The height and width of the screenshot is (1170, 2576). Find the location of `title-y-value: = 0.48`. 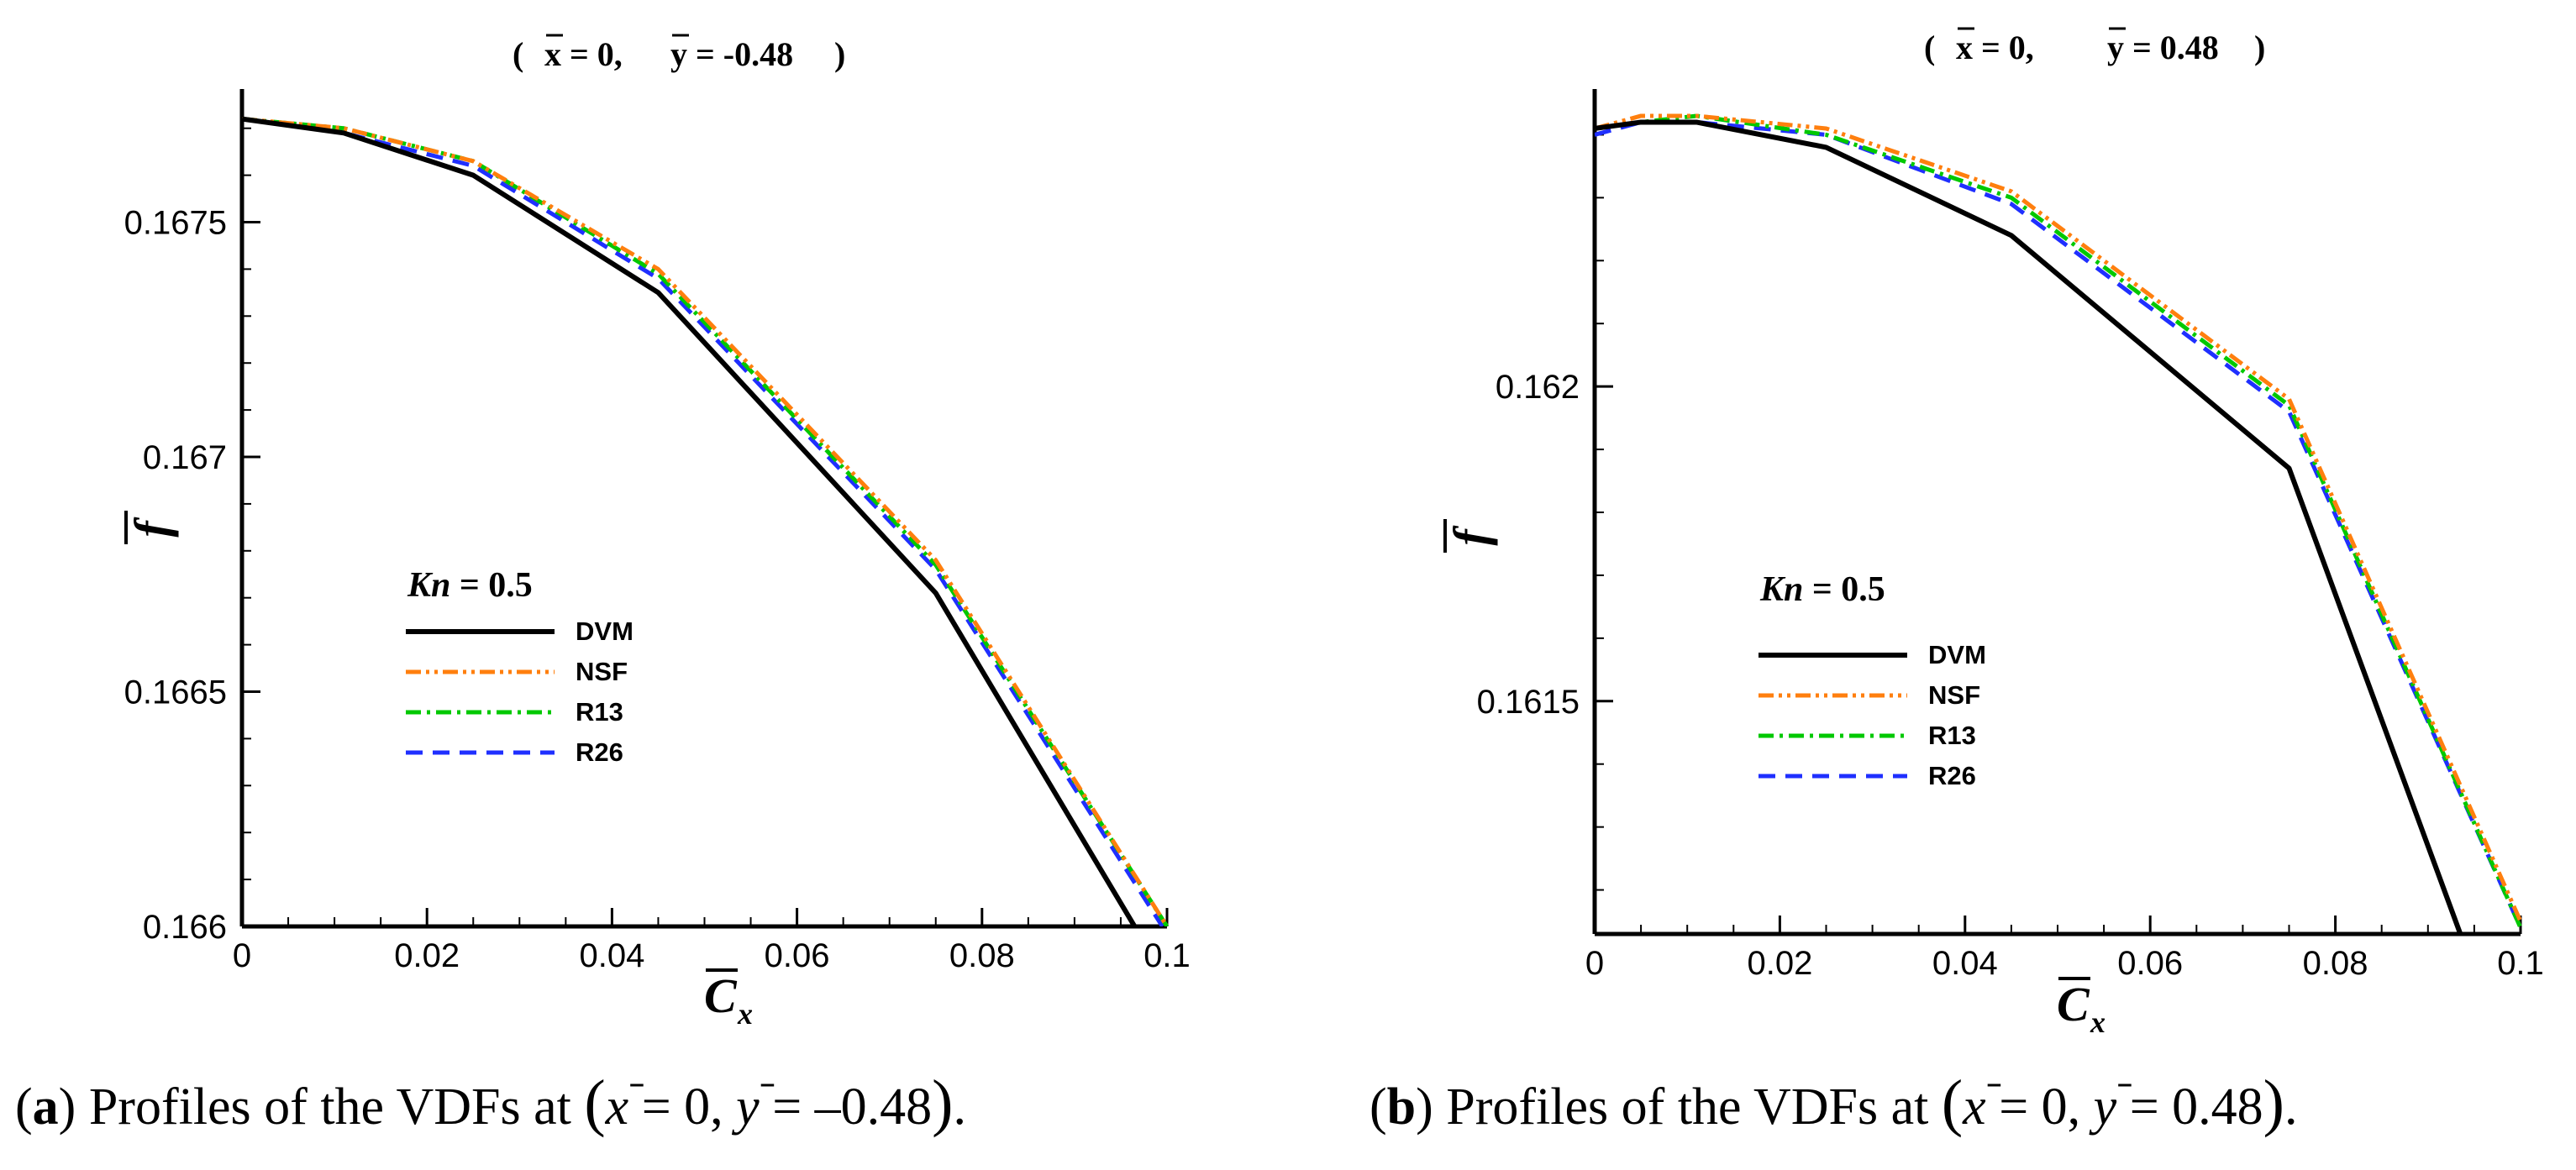

title-y-value: = 0.48 is located at coordinates (2175, 47).